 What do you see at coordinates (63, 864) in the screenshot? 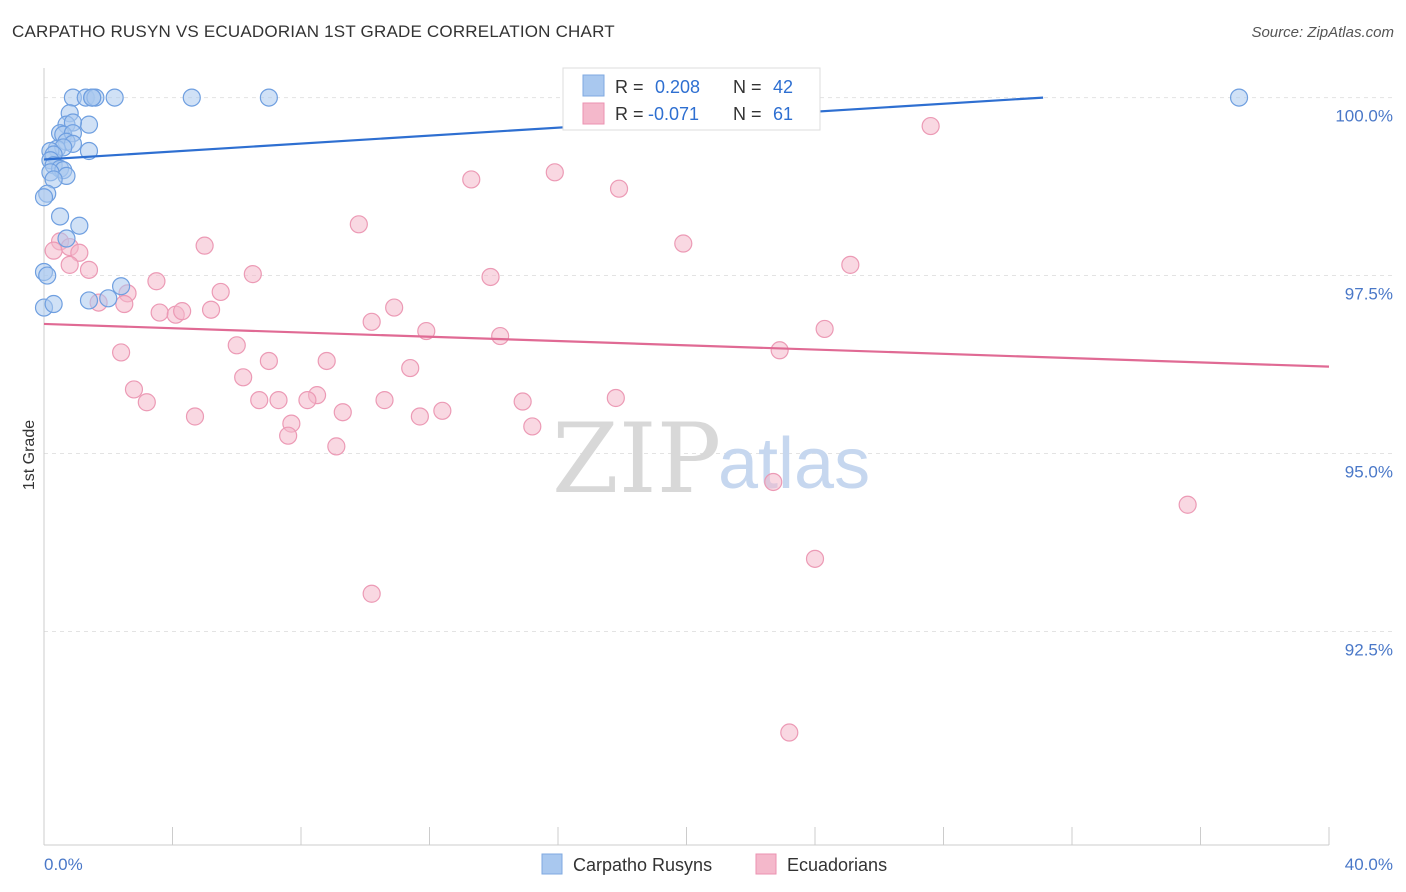
I see `x-tick-label-min: 0.0%` at bounding box center [63, 864].